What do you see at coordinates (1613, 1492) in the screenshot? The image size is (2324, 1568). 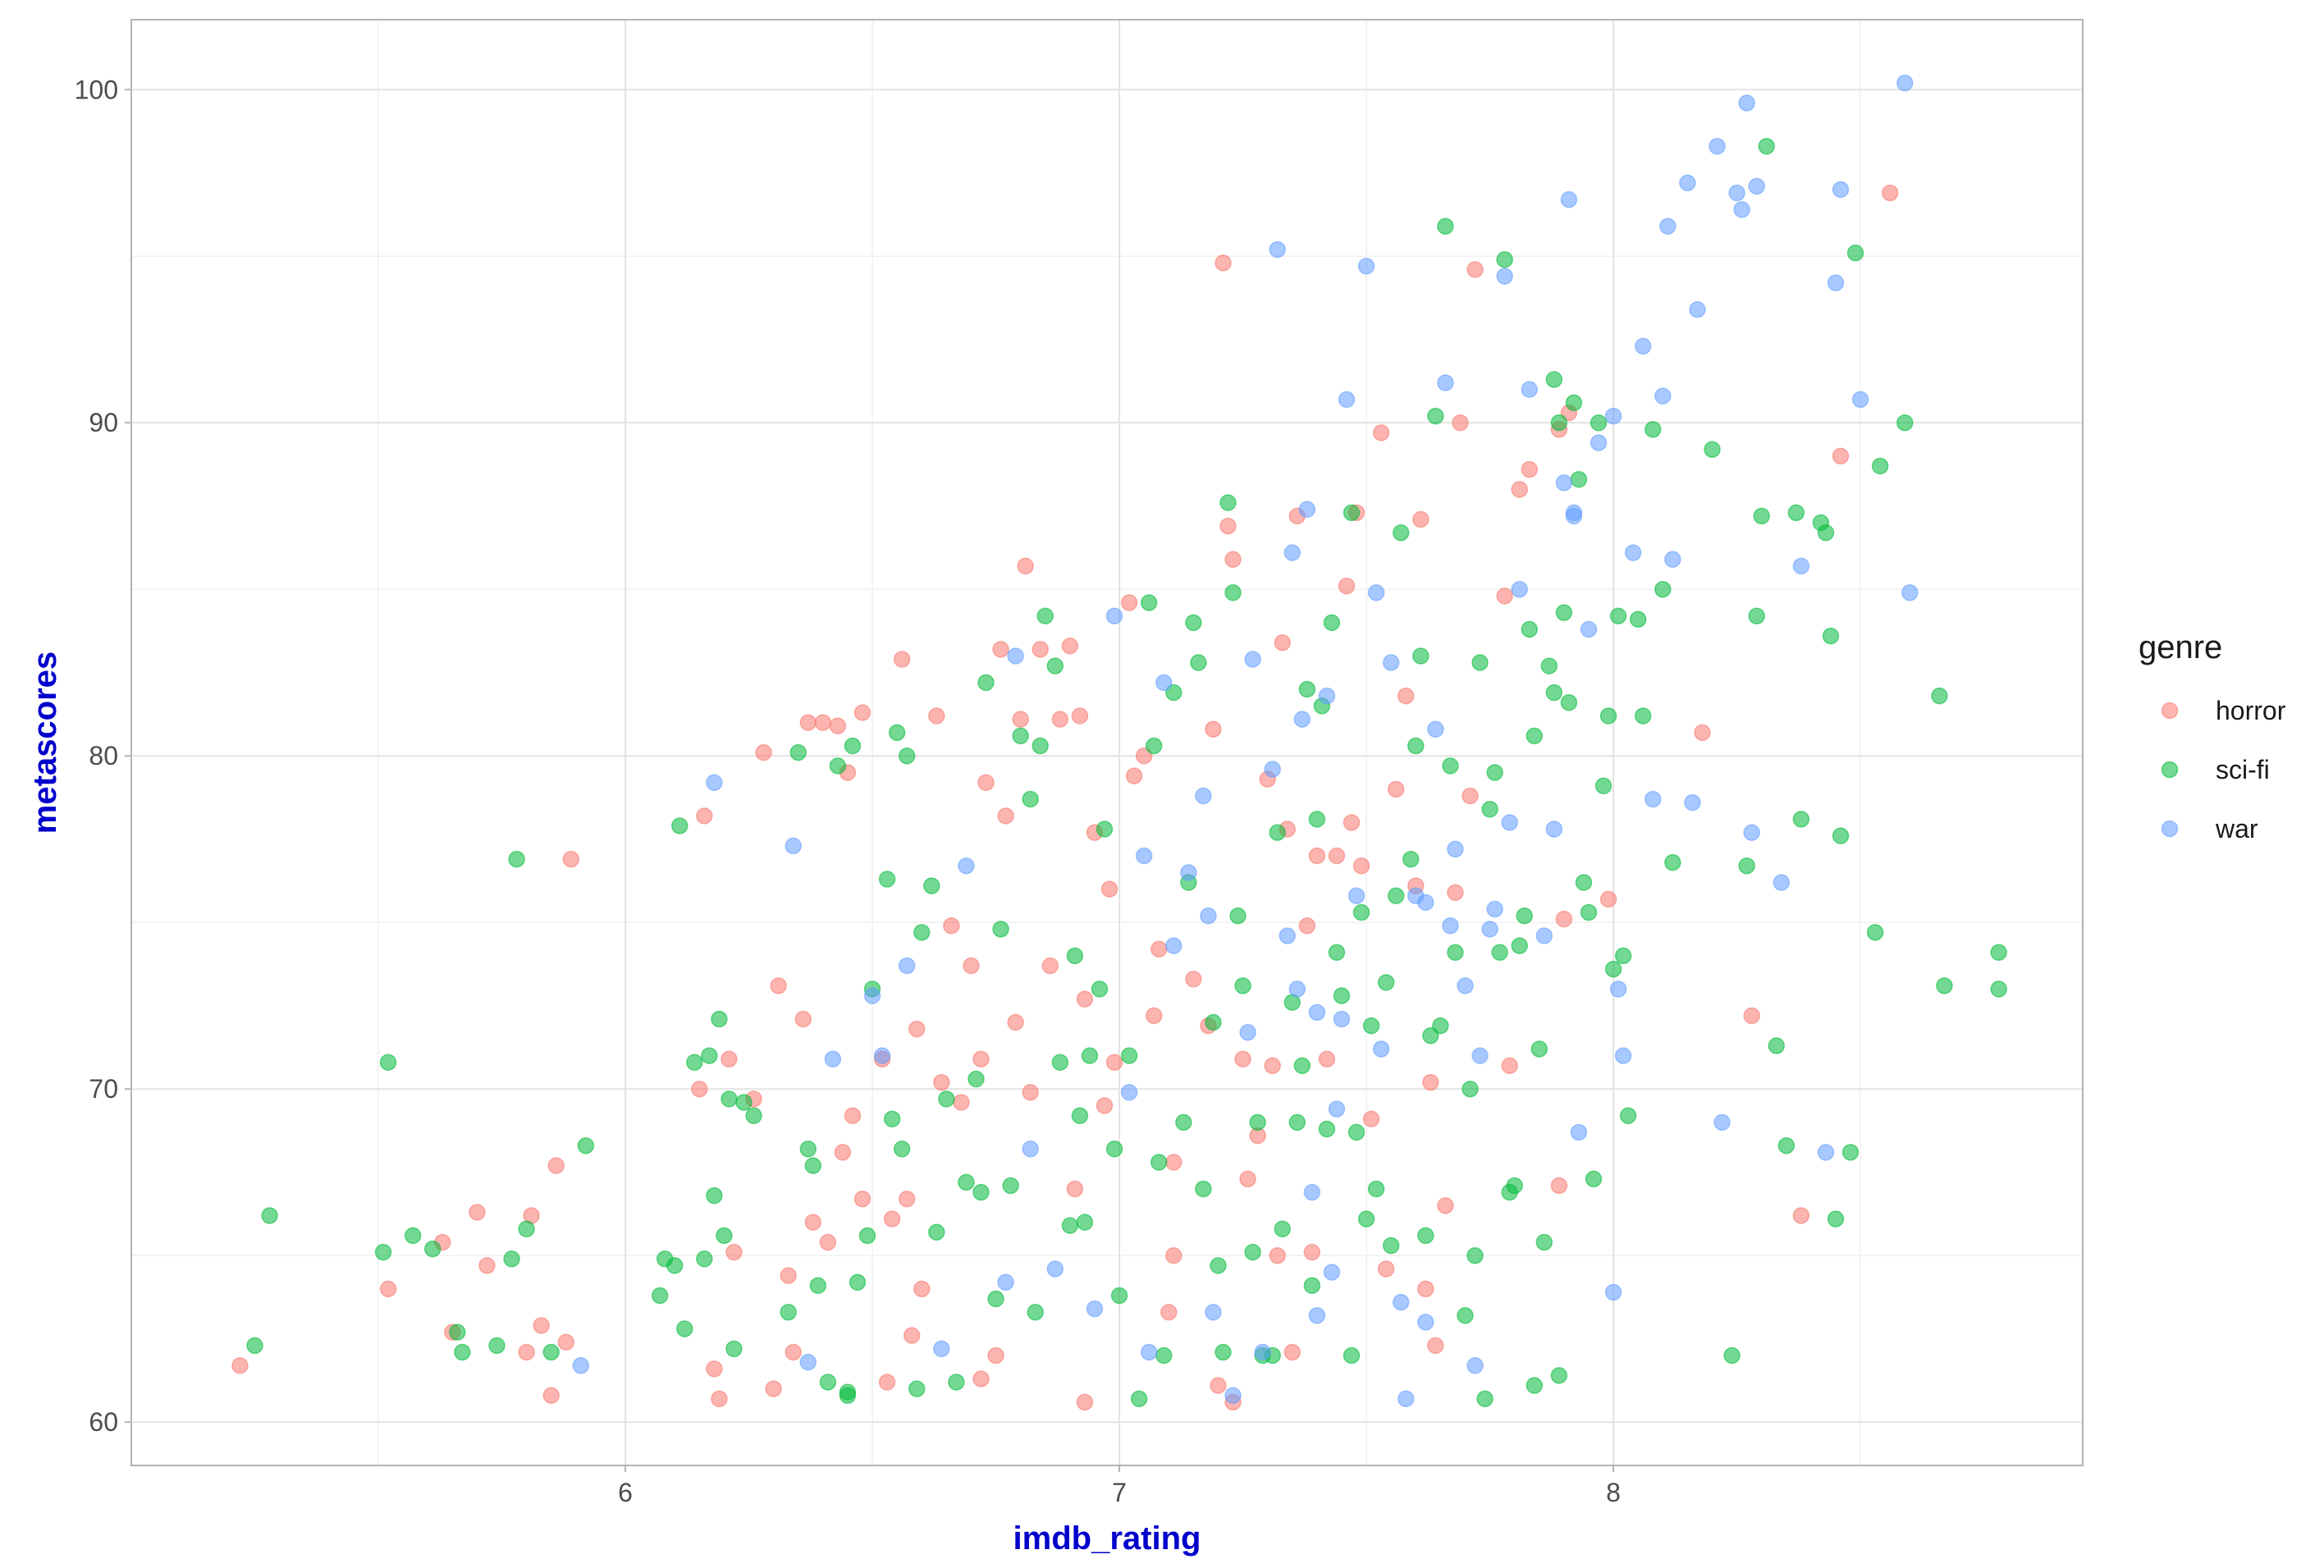 I see `x-tick-label: 8` at bounding box center [1613, 1492].